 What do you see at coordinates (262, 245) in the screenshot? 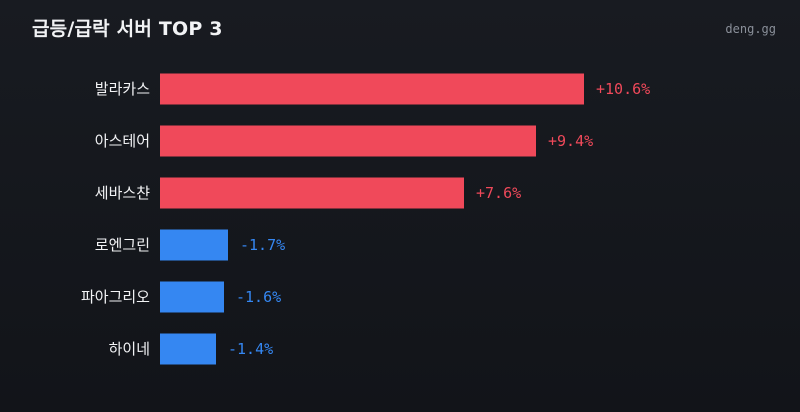
I see `value-label: -1.7%` at bounding box center [262, 245].